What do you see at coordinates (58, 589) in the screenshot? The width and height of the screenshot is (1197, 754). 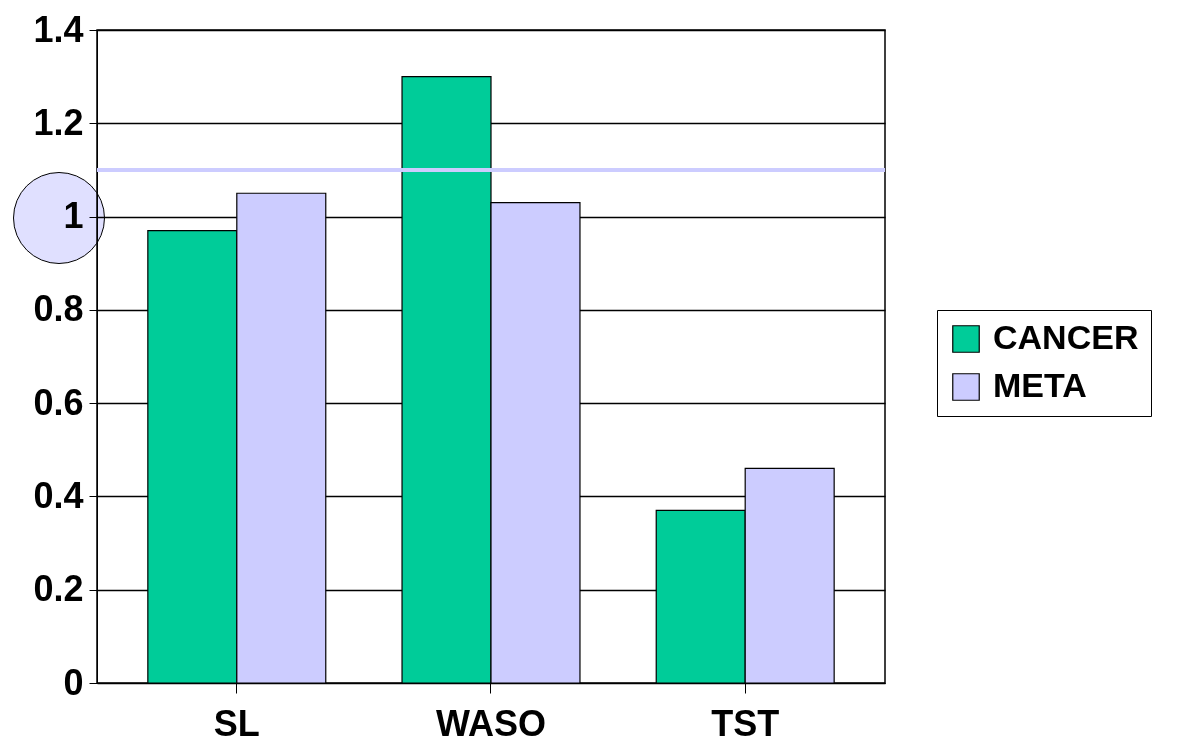 I see `y-tick-label: 0.2` at bounding box center [58, 589].